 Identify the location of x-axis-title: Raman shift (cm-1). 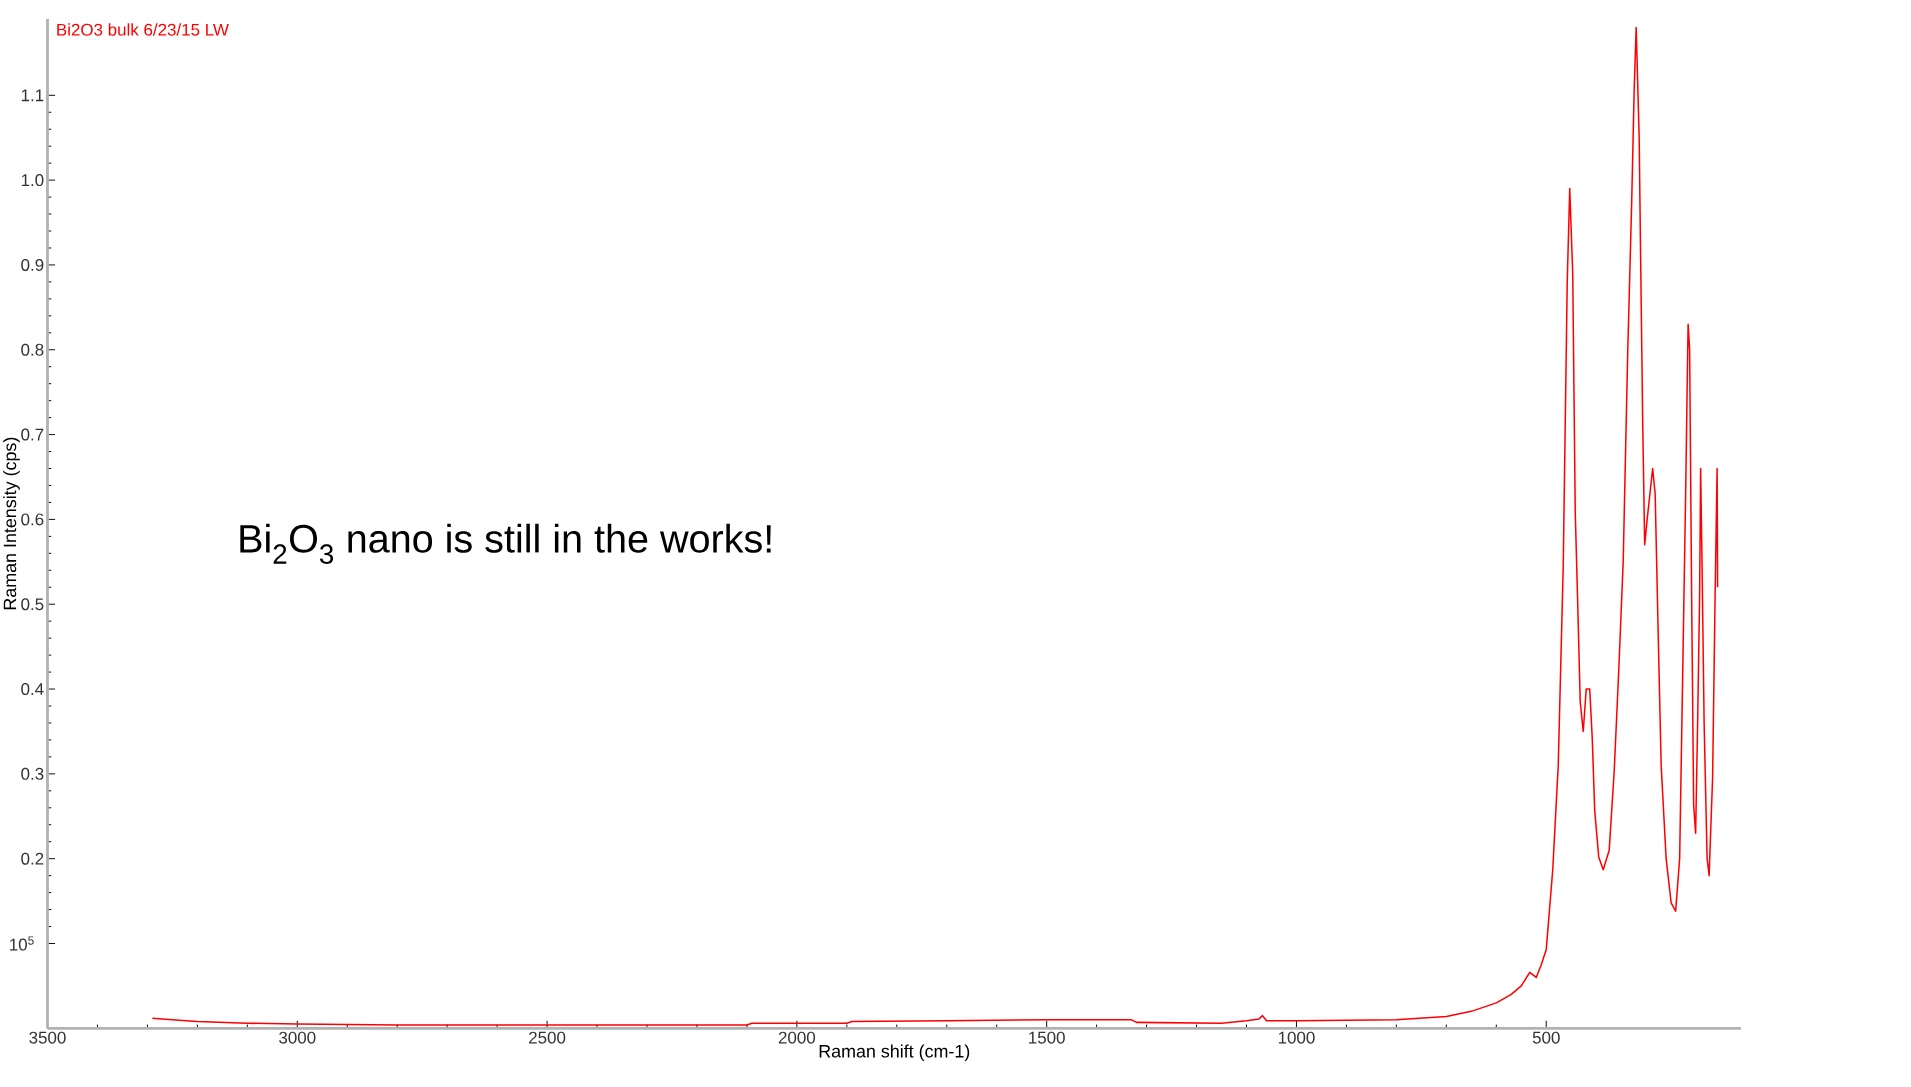
(894, 1053).